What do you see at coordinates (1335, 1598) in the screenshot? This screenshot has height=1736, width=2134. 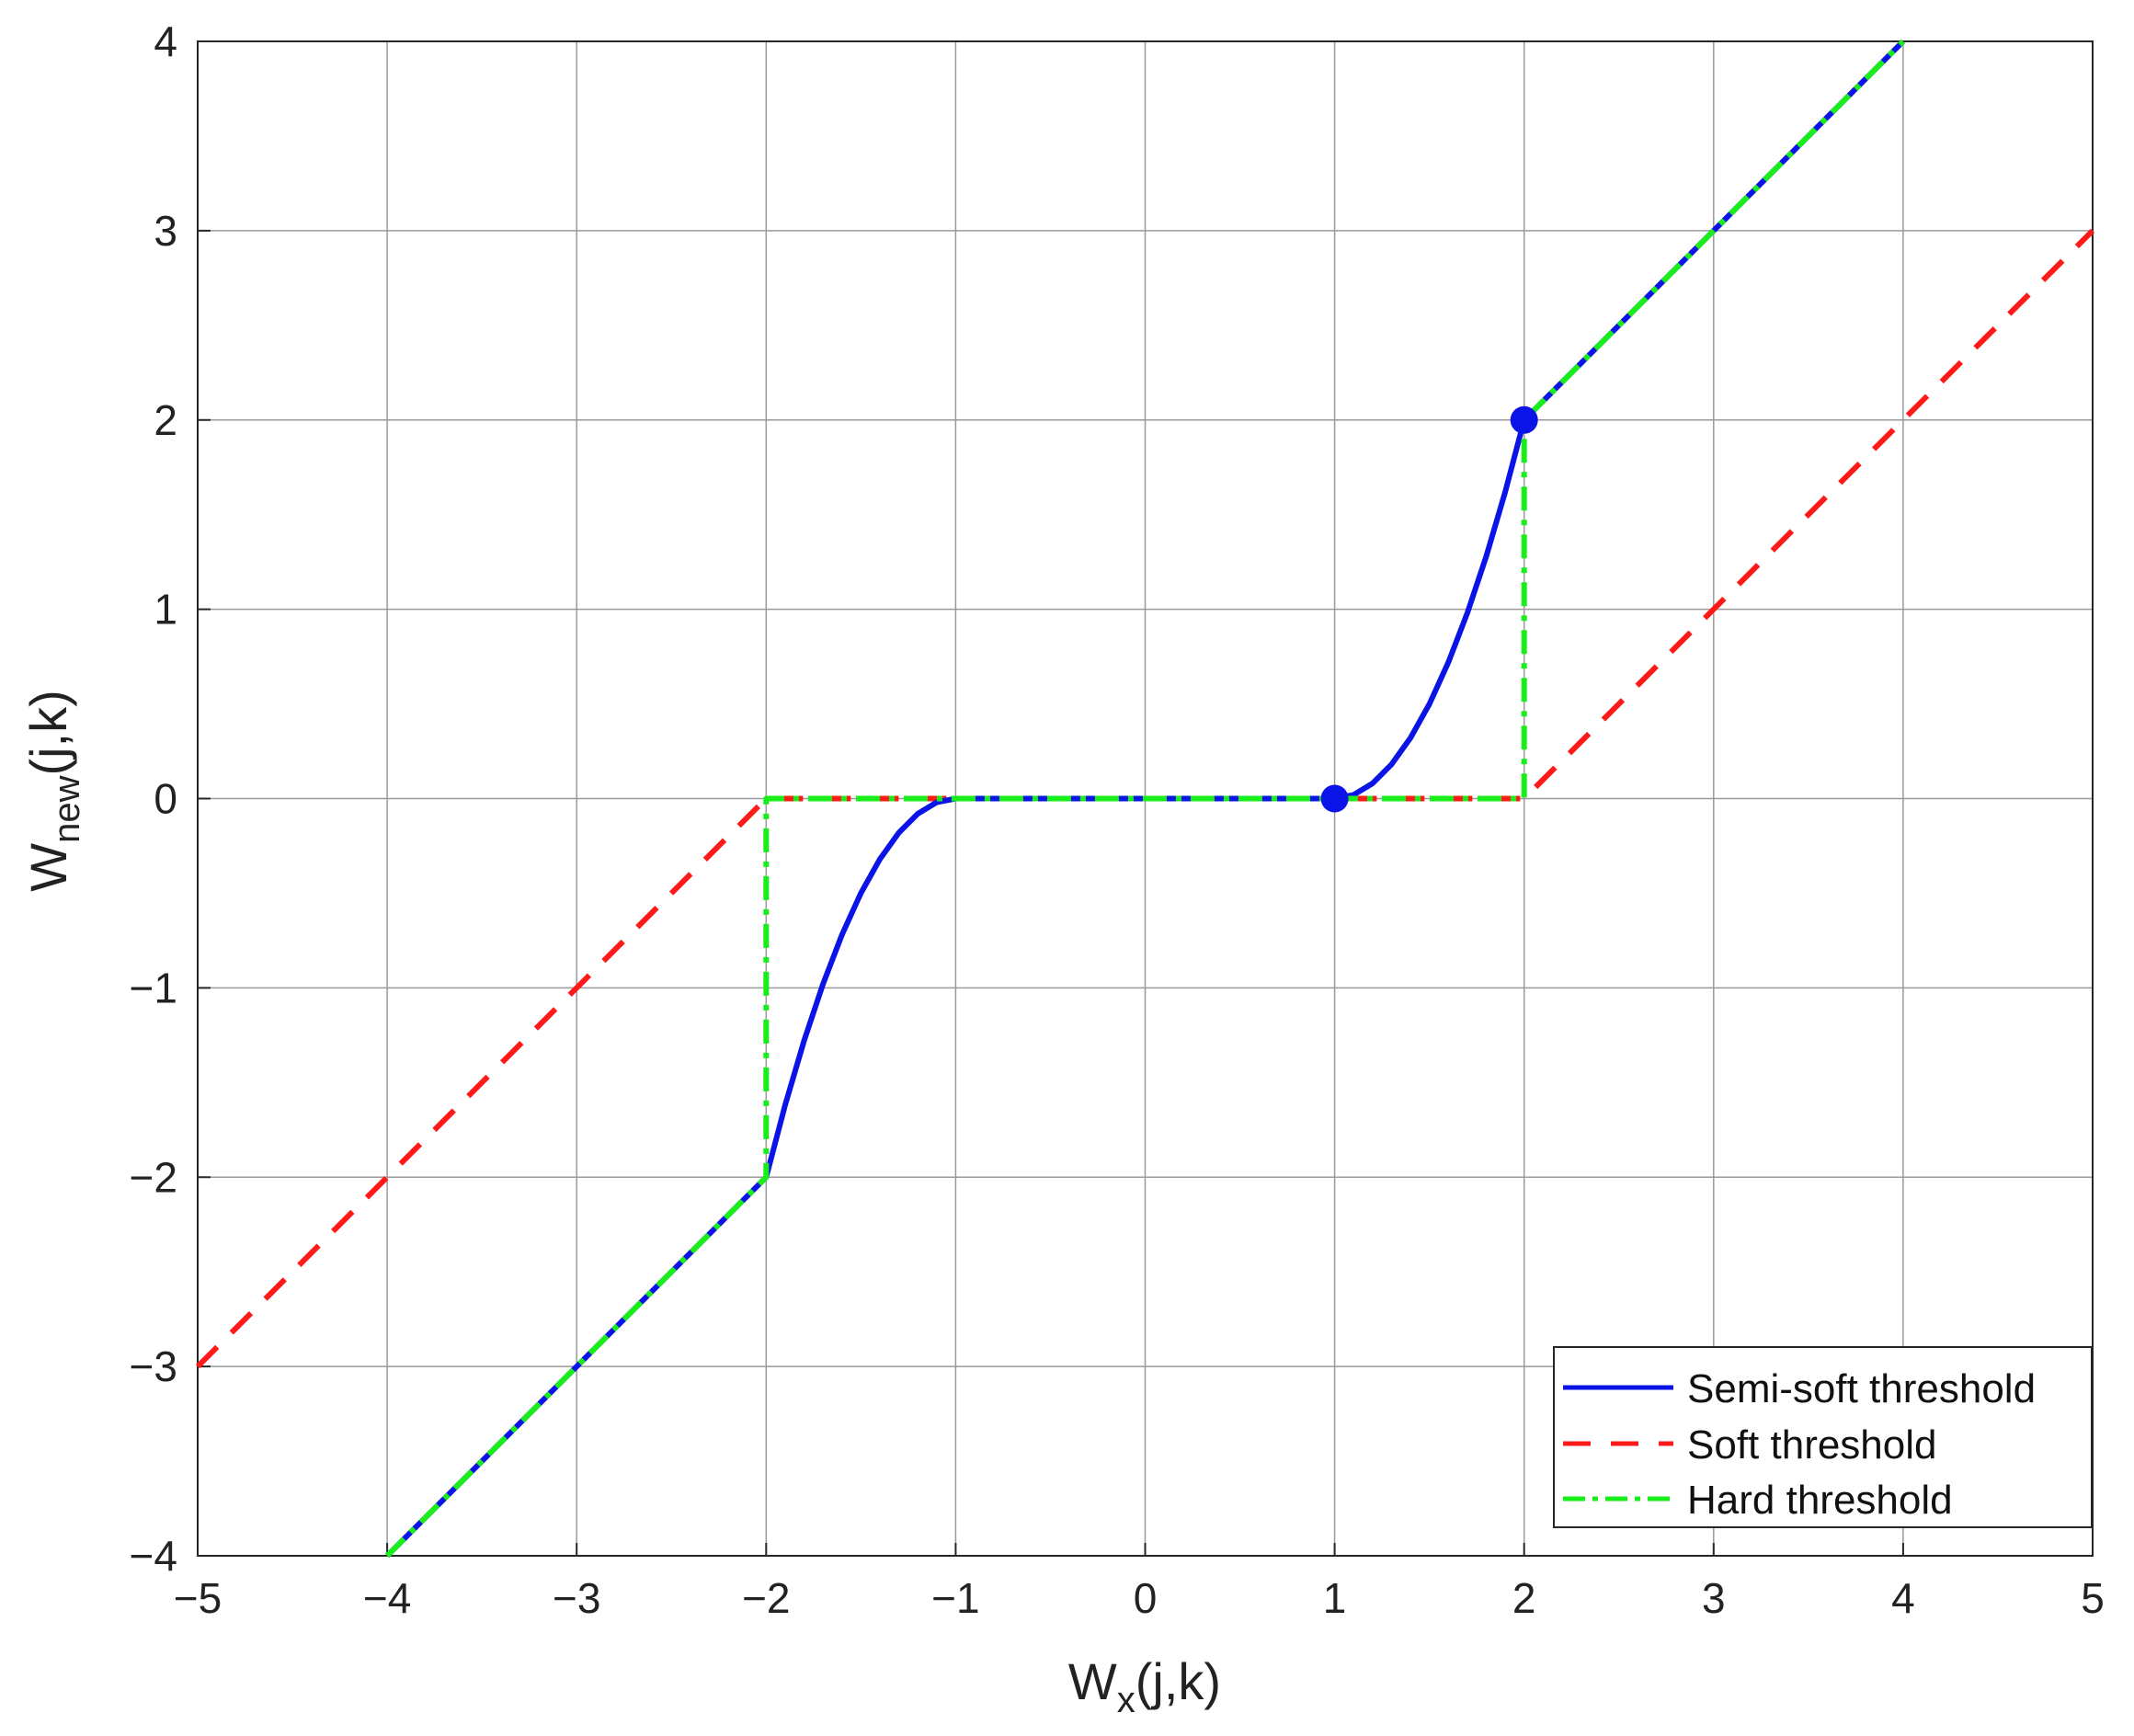 I see `x-tick-label: 1` at bounding box center [1335, 1598].